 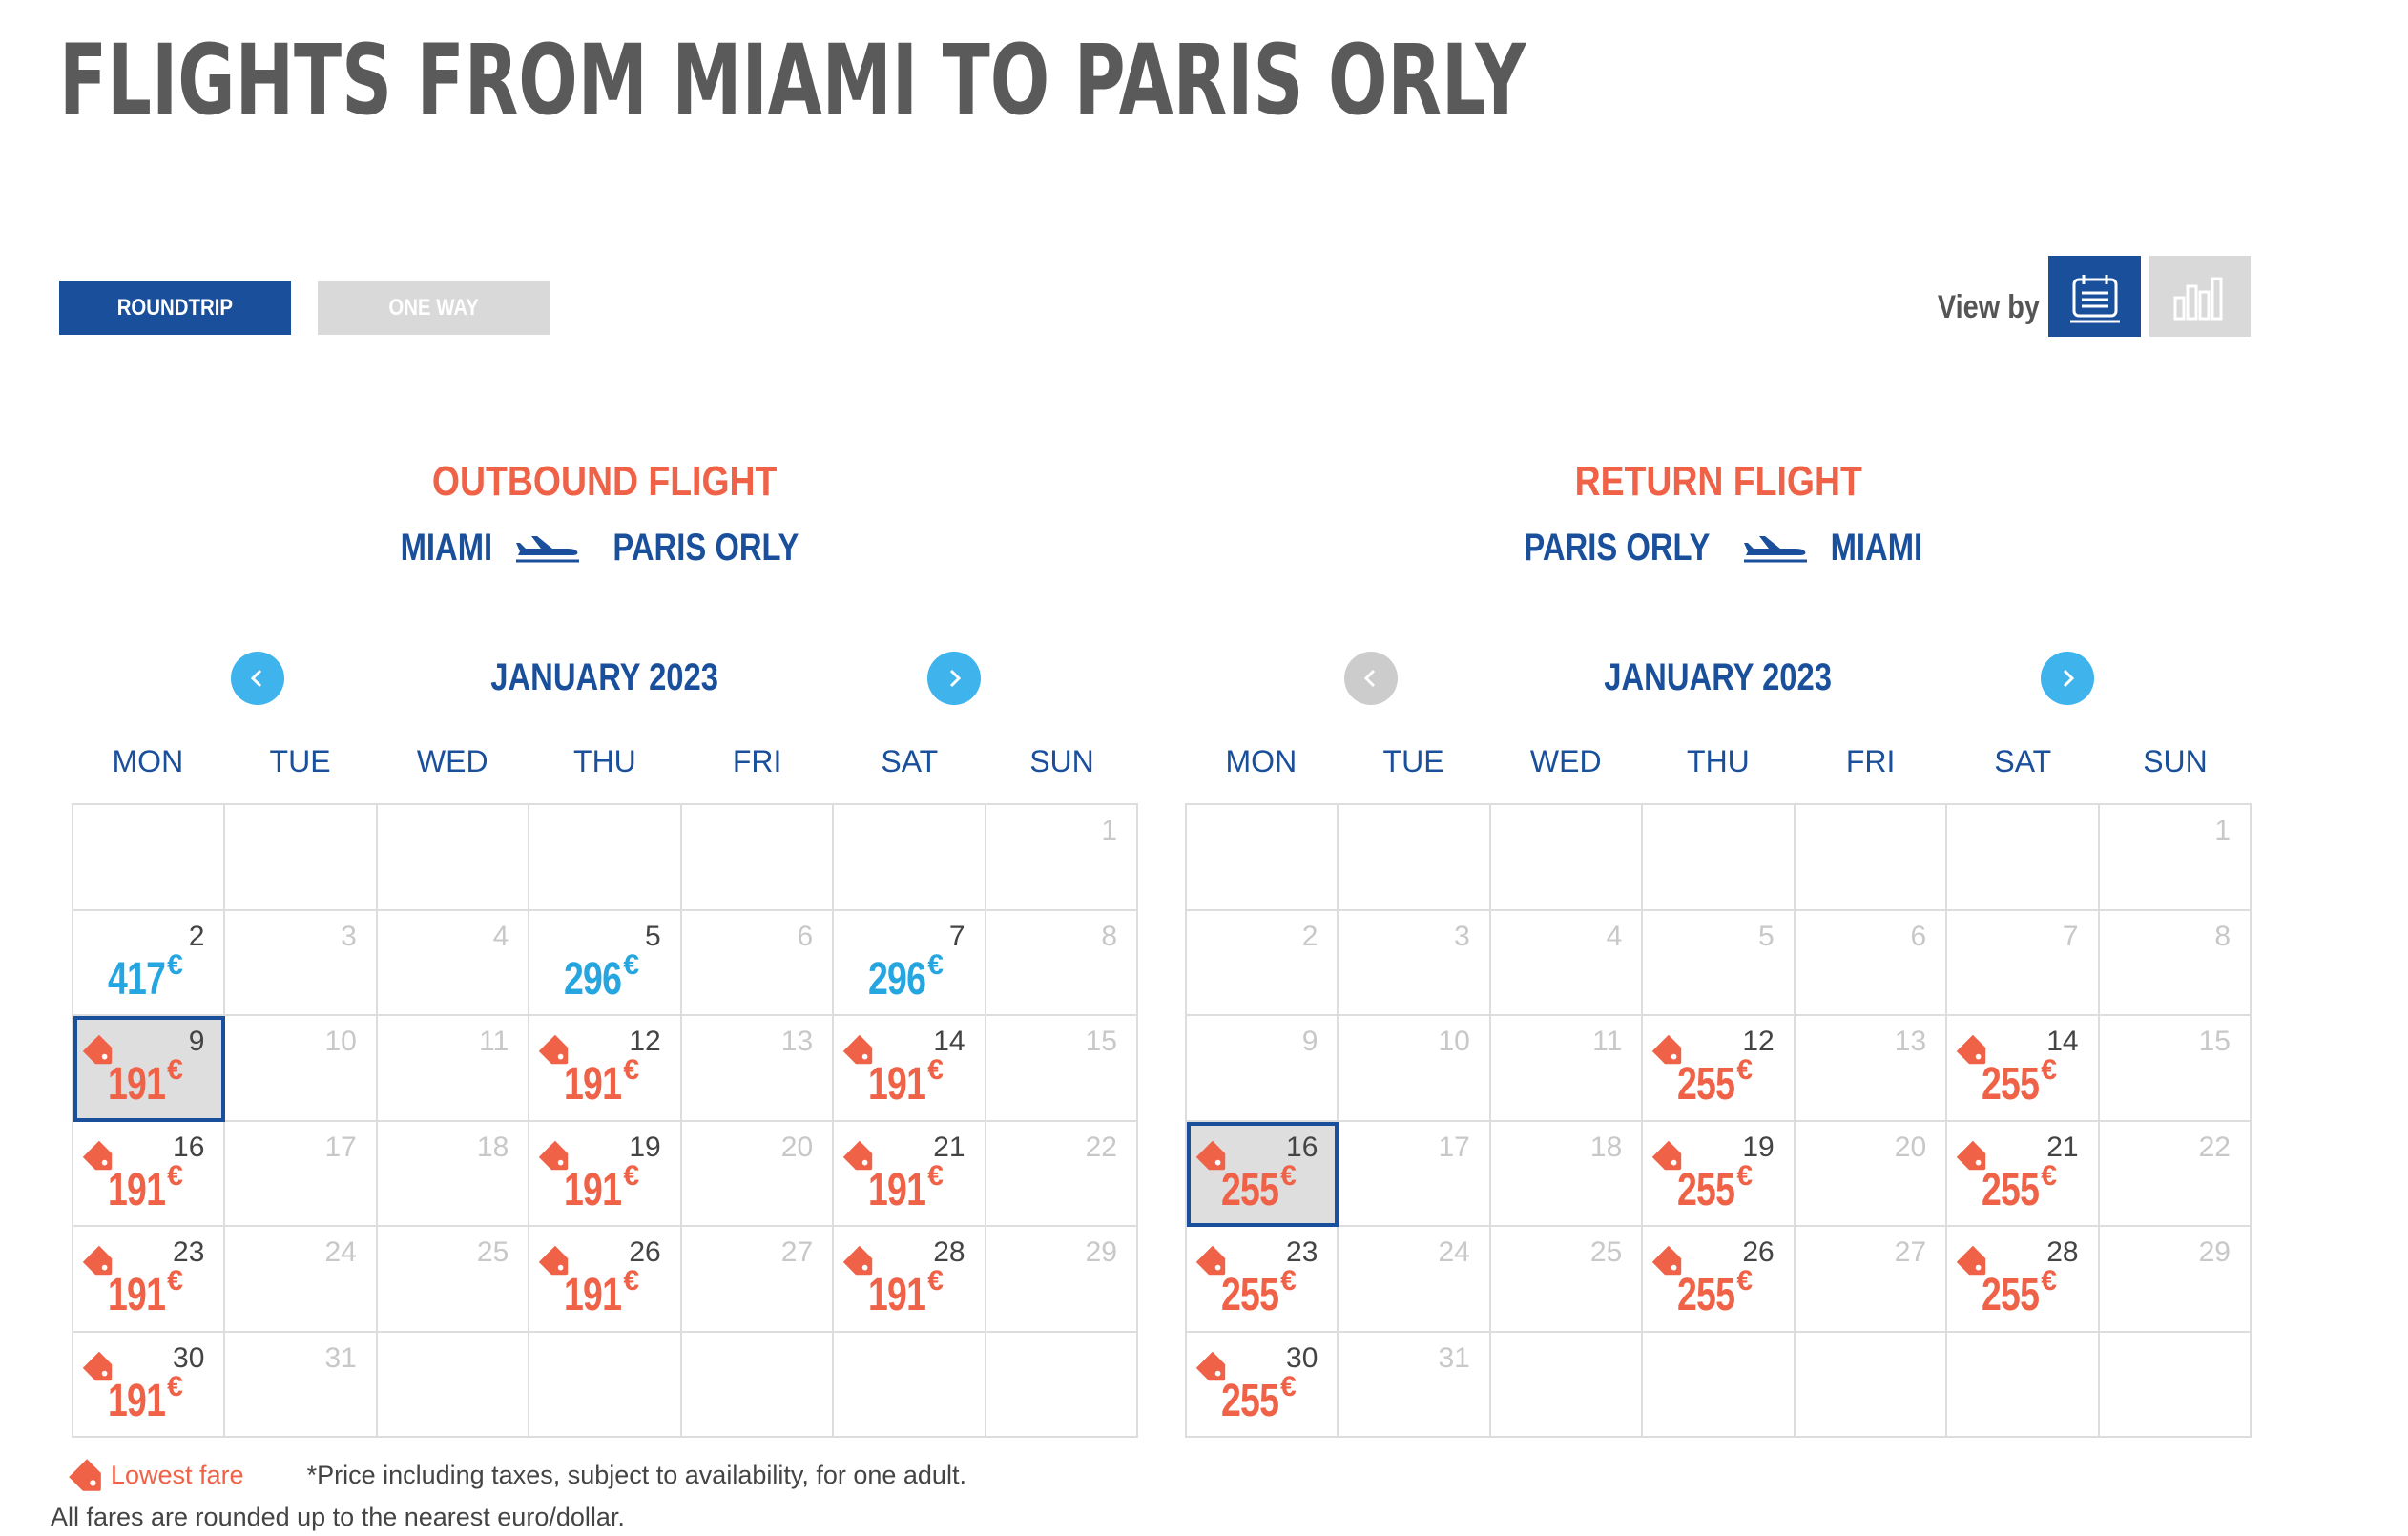 I want to click on calendar-day-5: 5 296 €, so click(x=605, y=963).